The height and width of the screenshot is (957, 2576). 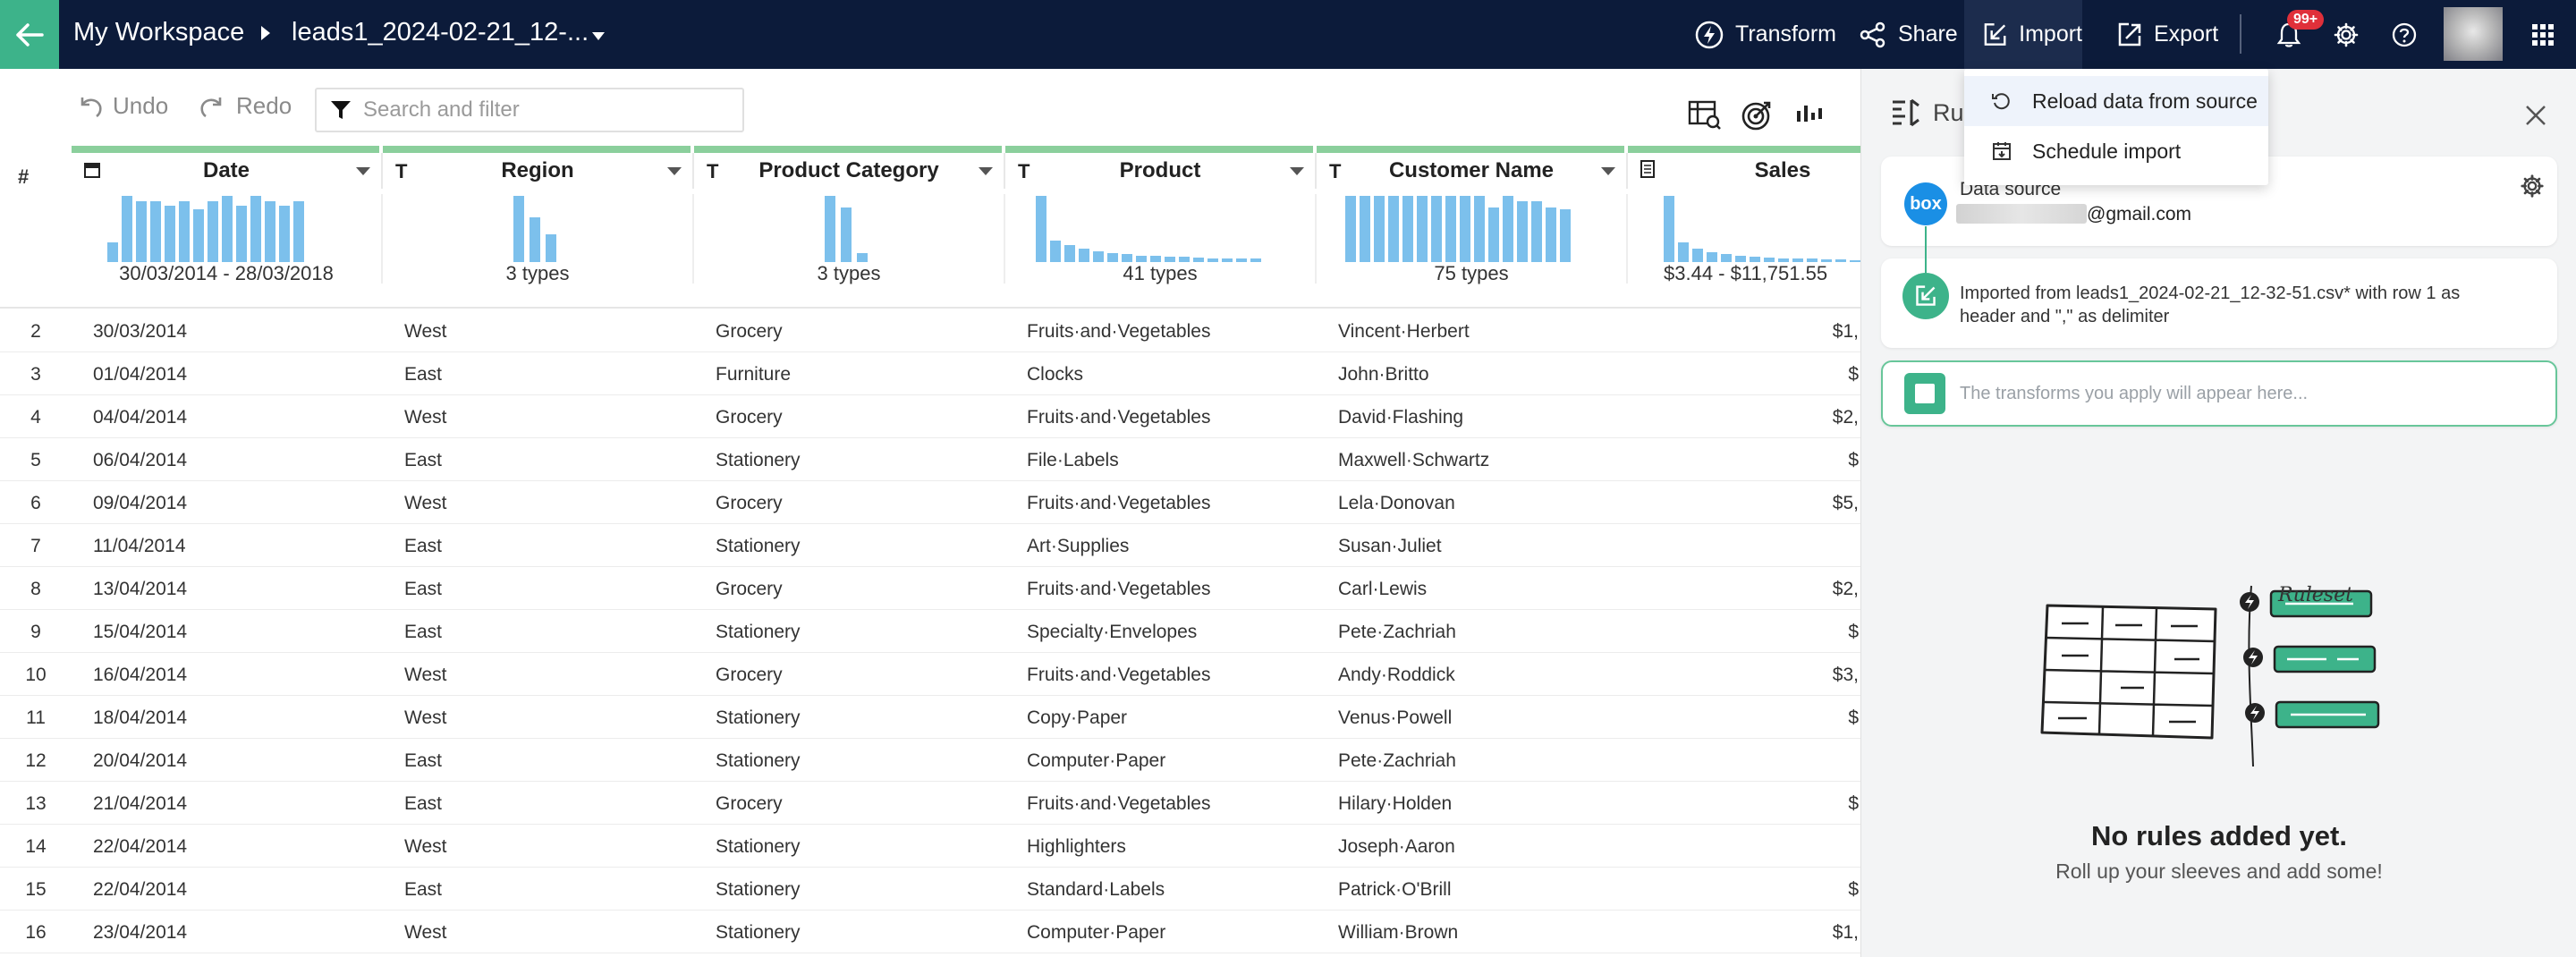 I want to click on redo-button: Redo, so click(x=245, y=106).